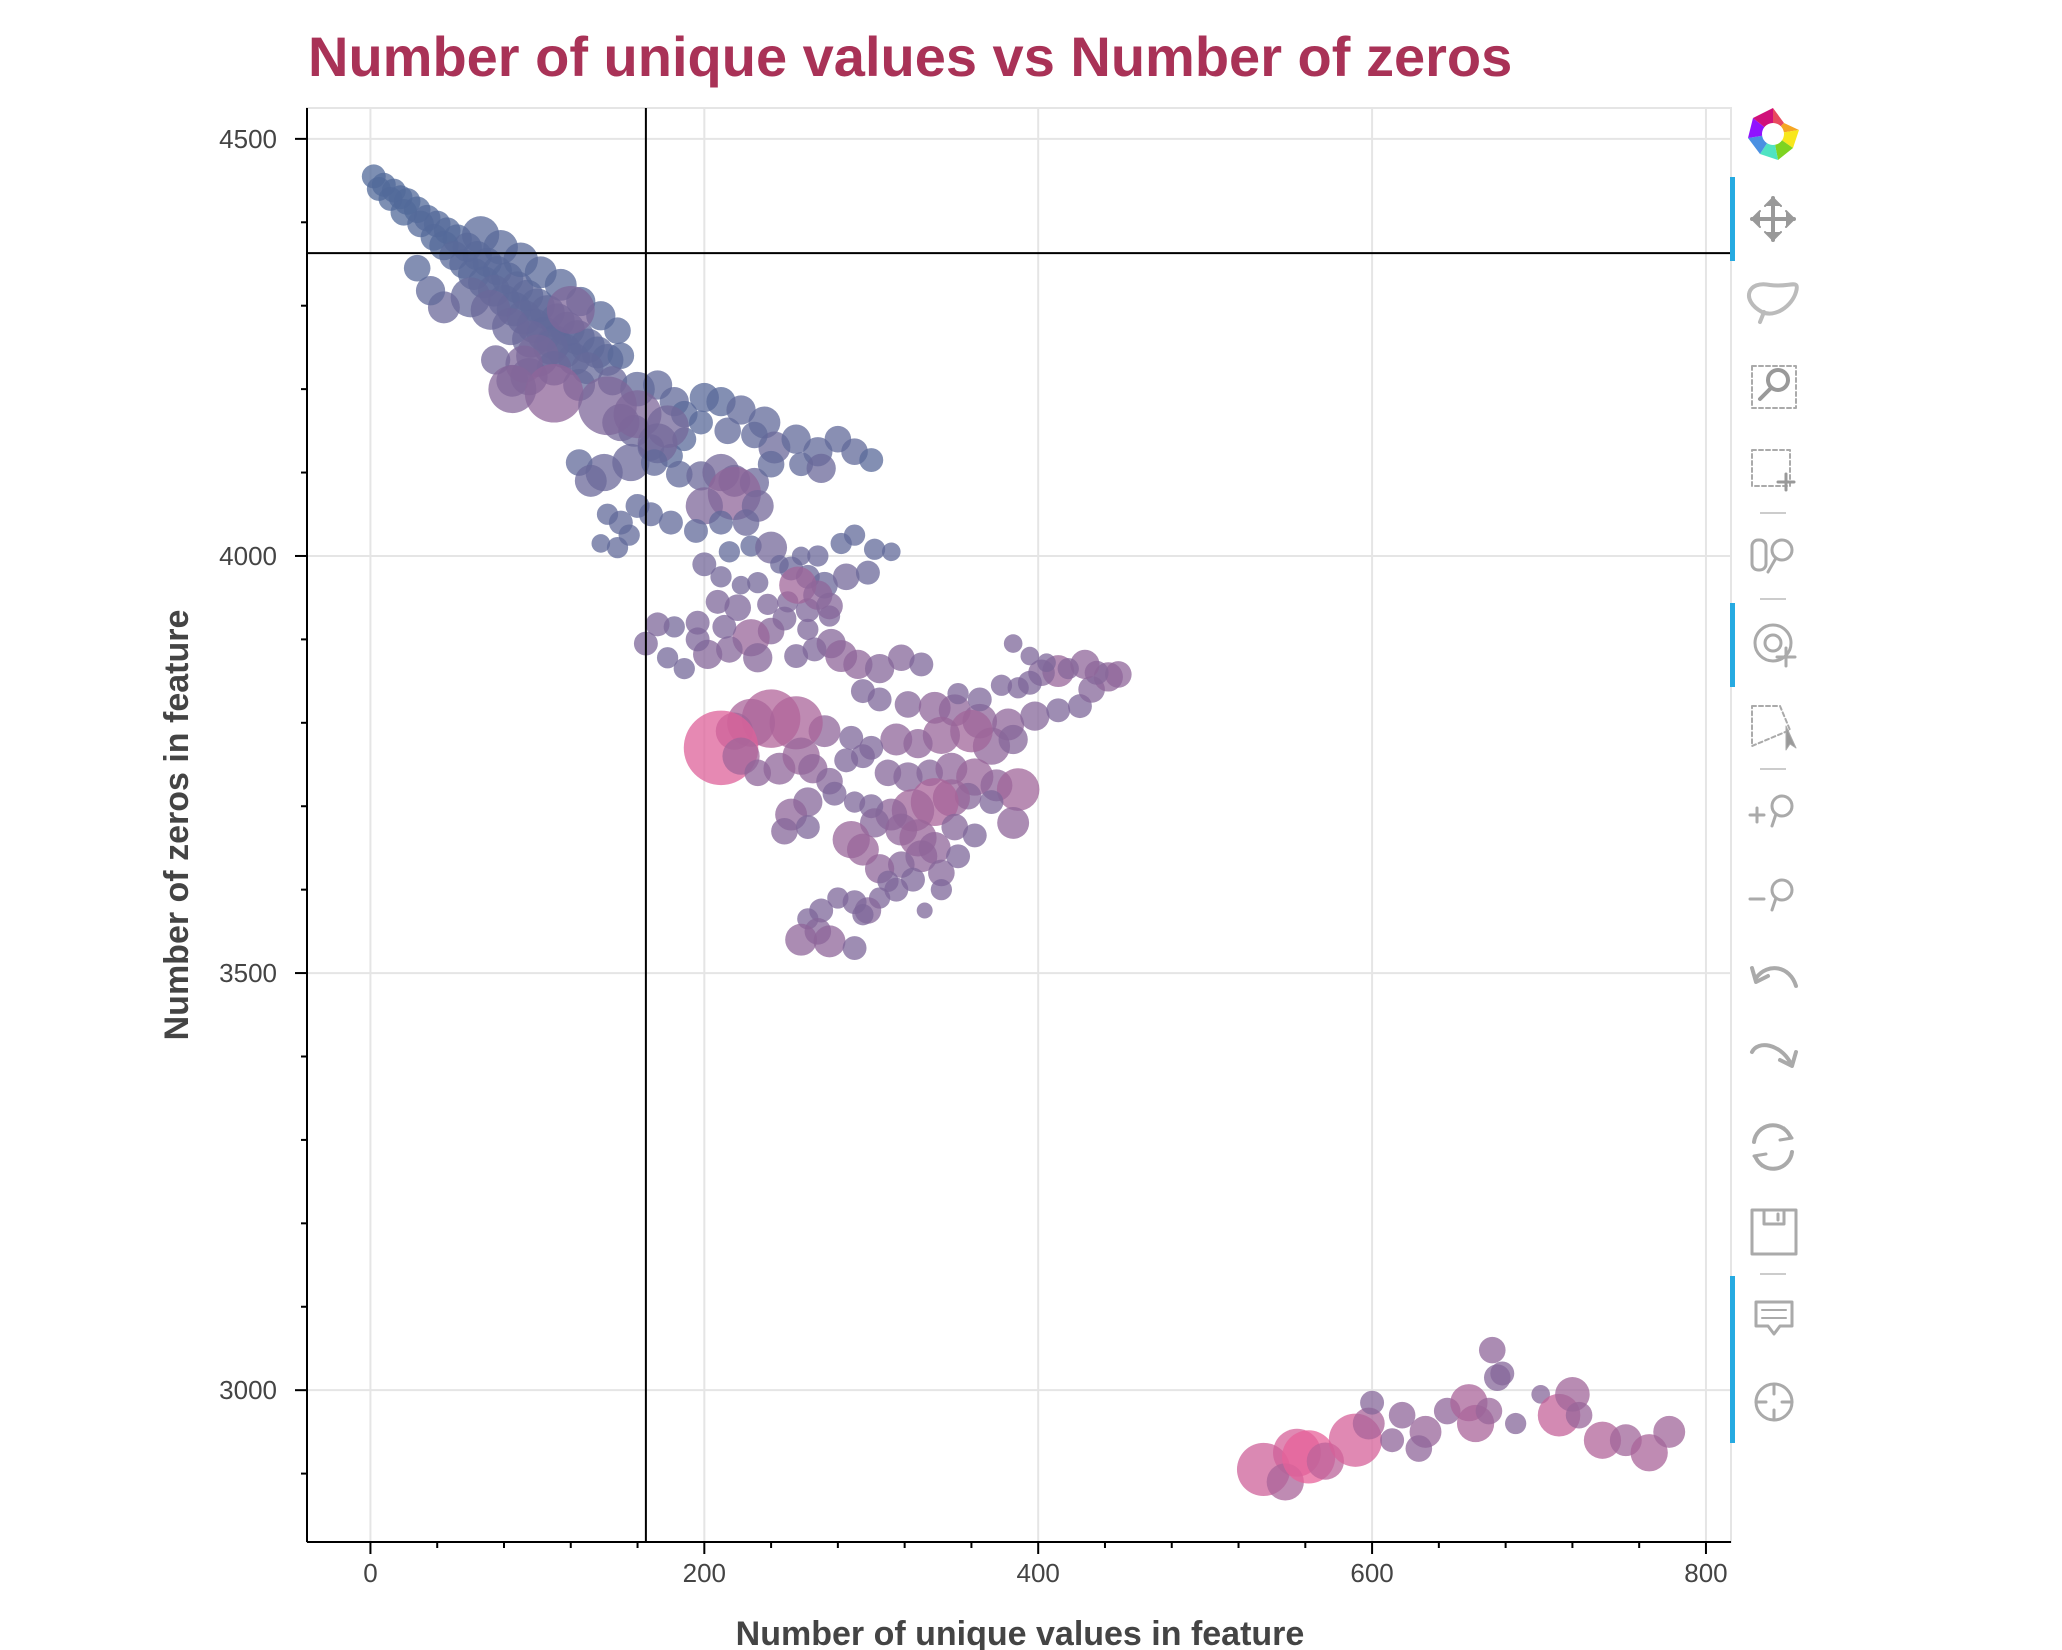  Describe the element at coordinates (1771, 895) in the screenshot. I see `zoom-out-icon` at that location.